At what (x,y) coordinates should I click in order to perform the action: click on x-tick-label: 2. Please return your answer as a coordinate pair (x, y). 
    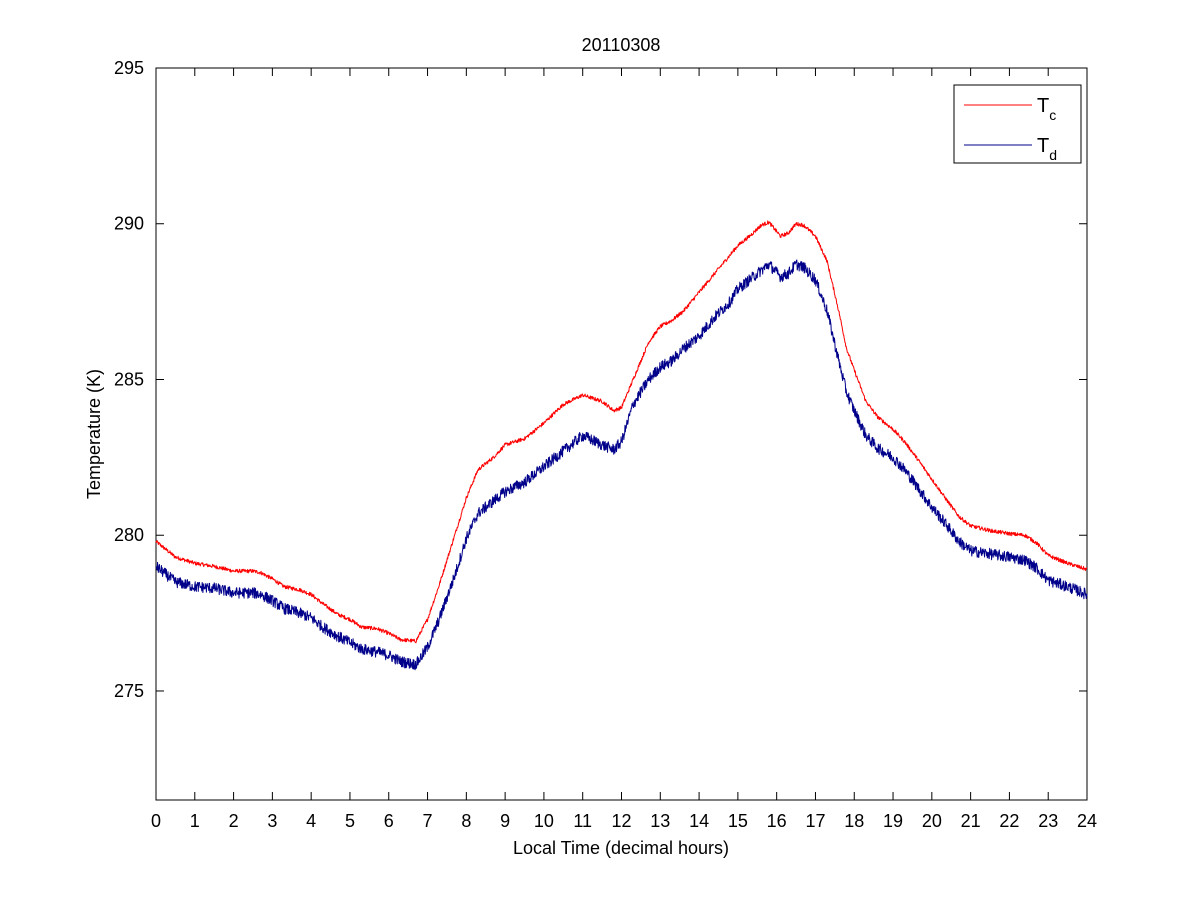
    Looking at the image, I should click on (234, 821).